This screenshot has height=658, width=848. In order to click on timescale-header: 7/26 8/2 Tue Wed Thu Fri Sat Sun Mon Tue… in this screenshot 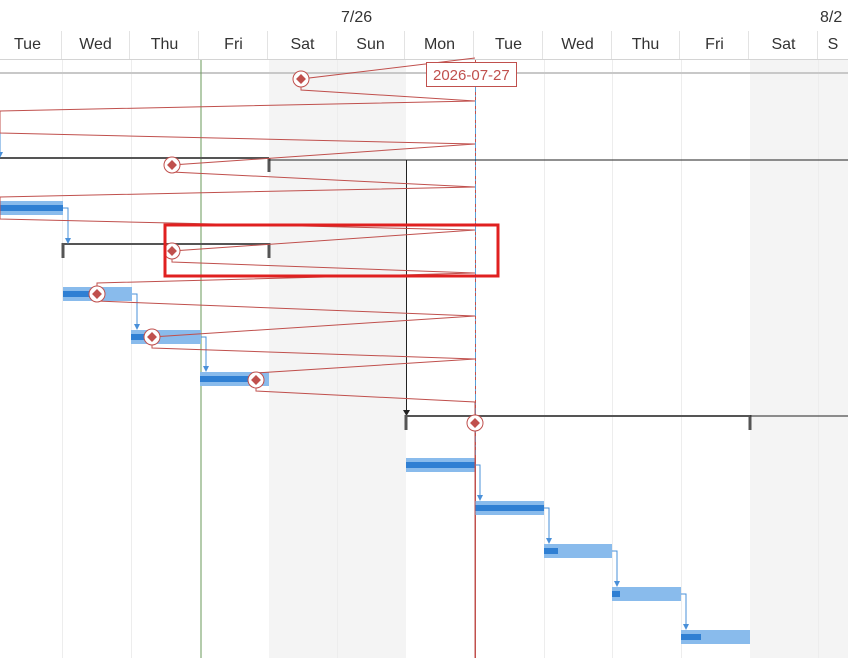, I will do `click(424, 30)`.